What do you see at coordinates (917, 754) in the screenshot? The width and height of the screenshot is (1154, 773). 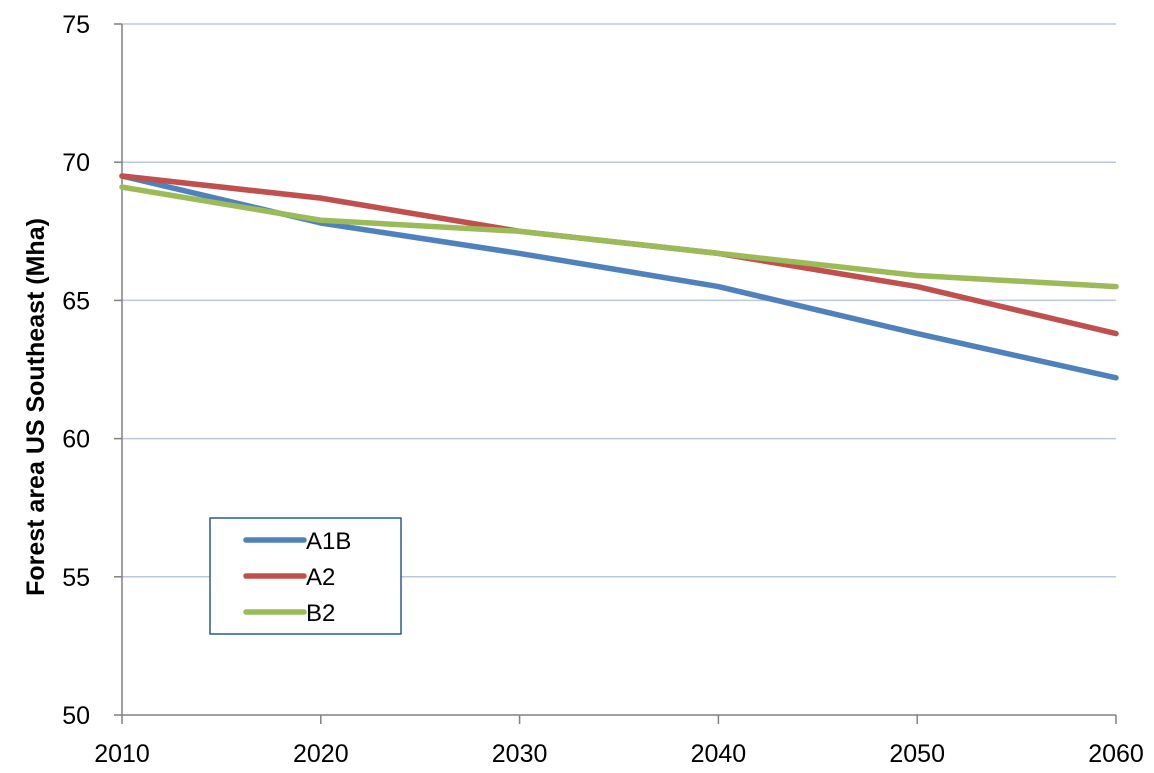 I see `x-tick-label: 2050` at bounding box center [917, 754].